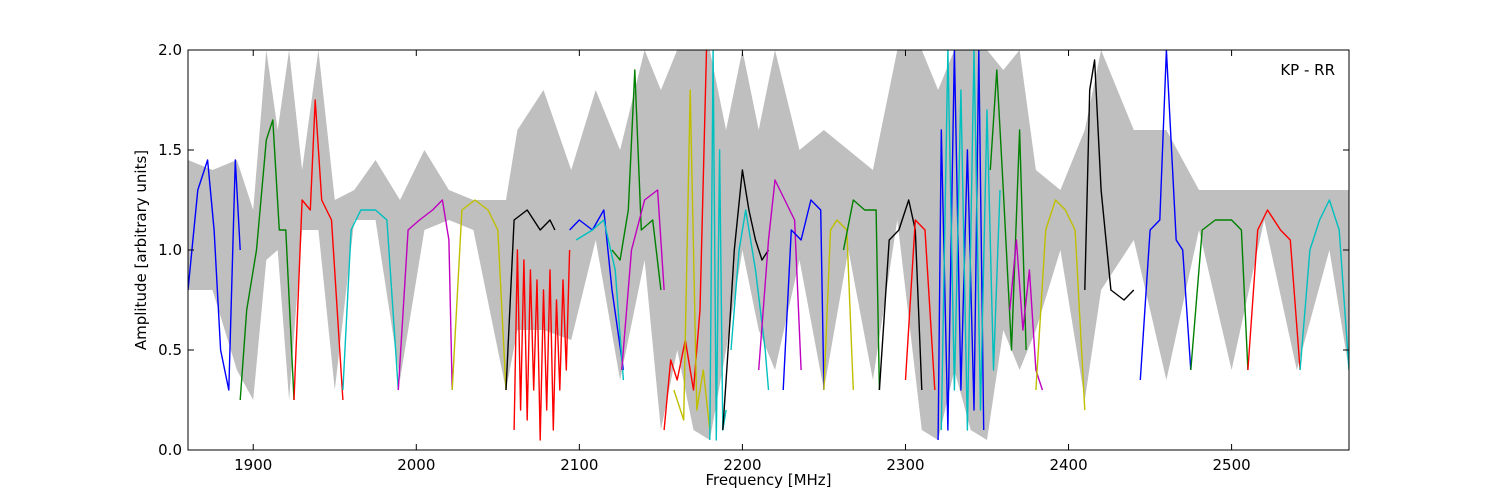 The width and height of the screenshot is (1500, 500). What do you see at coordinates (141, 250) in the screenshot?
I see `y-axis-label: Amplitude [arbitrary units]` at bounding box center [141, 250].